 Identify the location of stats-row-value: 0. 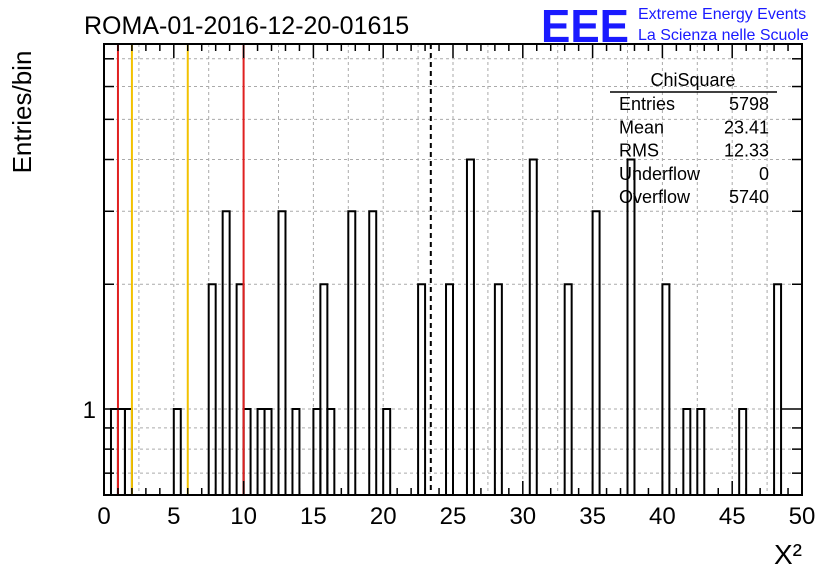
(764, 174).